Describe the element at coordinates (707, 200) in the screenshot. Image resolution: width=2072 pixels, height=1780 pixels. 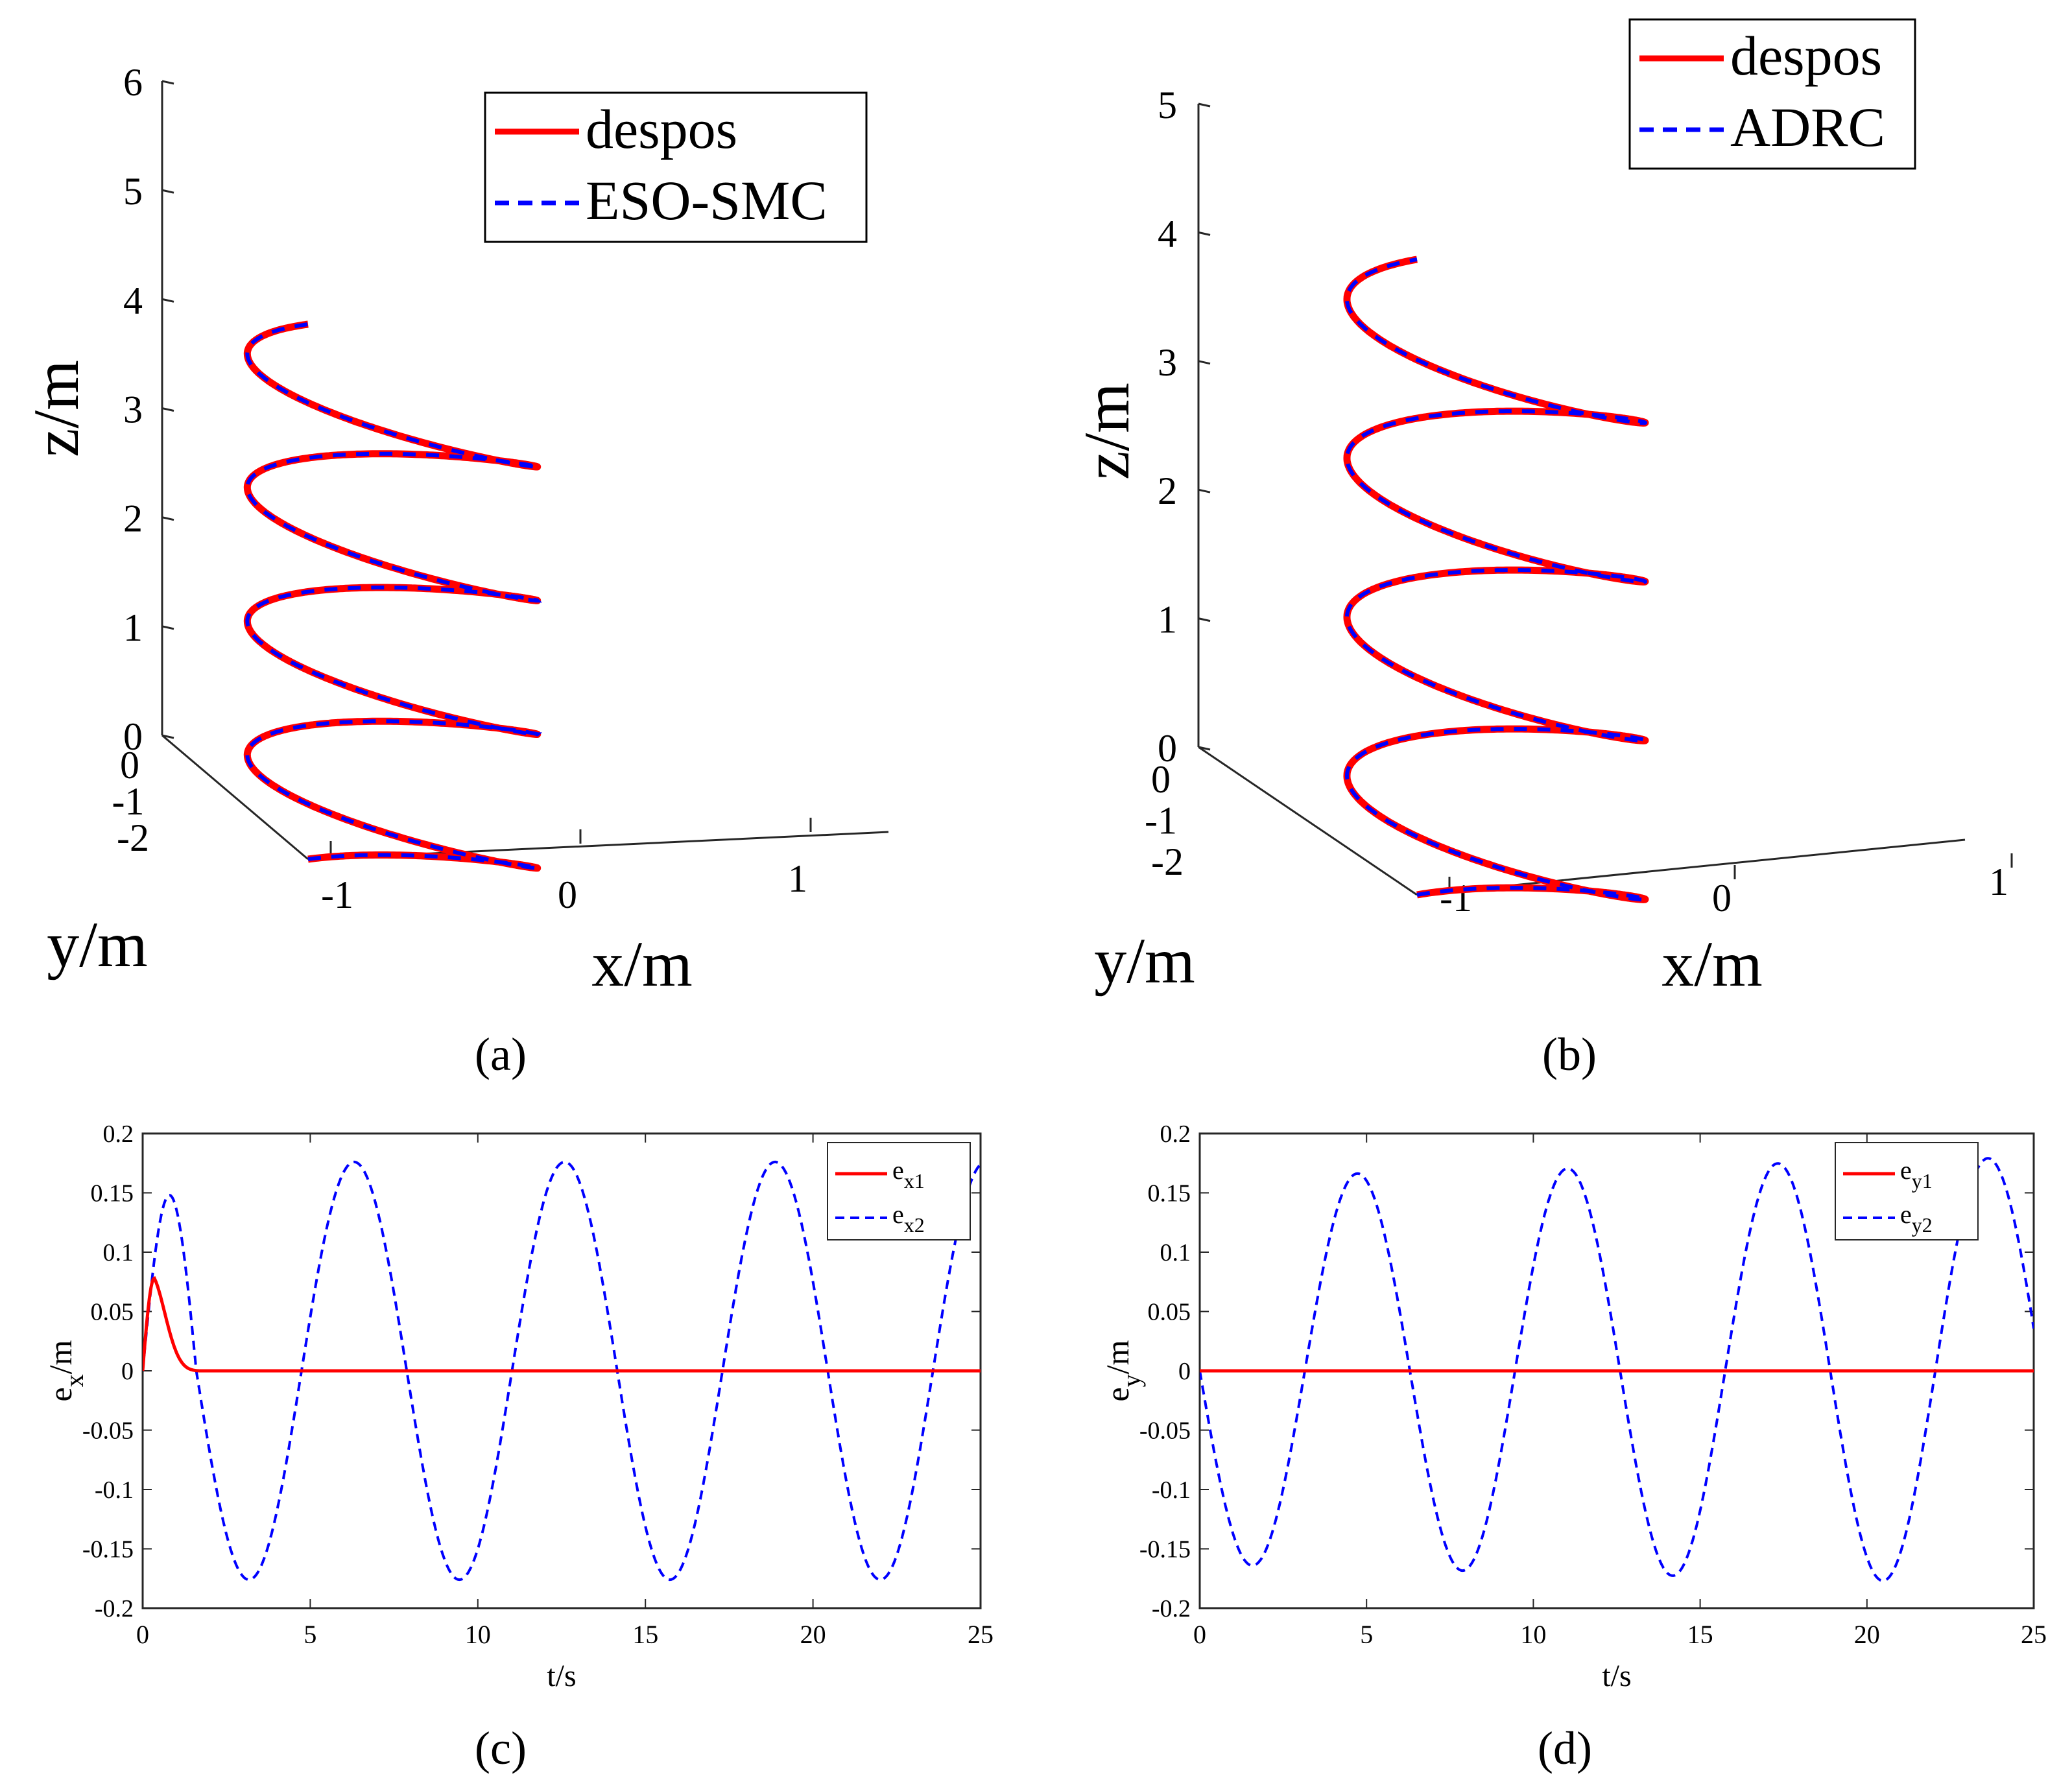
I see `legend-label-ESO-SMC: ESO-SMC` at that location.